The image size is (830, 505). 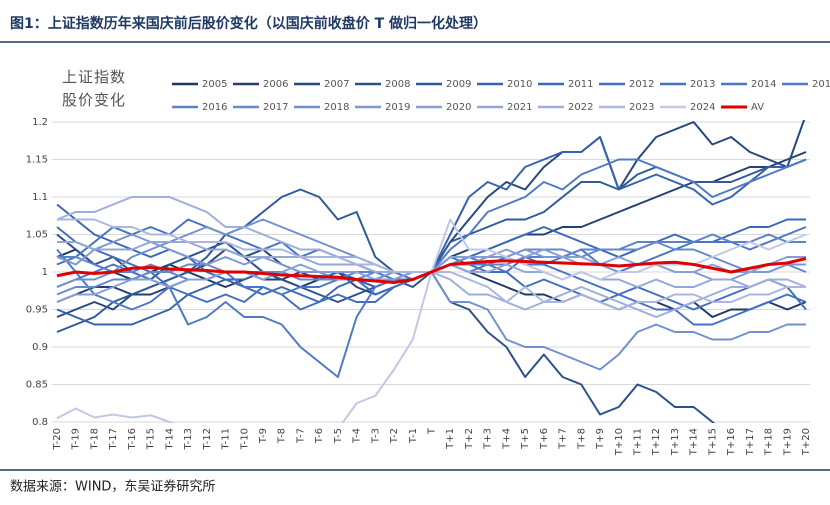 I want to click on legend-label: 2022, so click(x=580, y=107).